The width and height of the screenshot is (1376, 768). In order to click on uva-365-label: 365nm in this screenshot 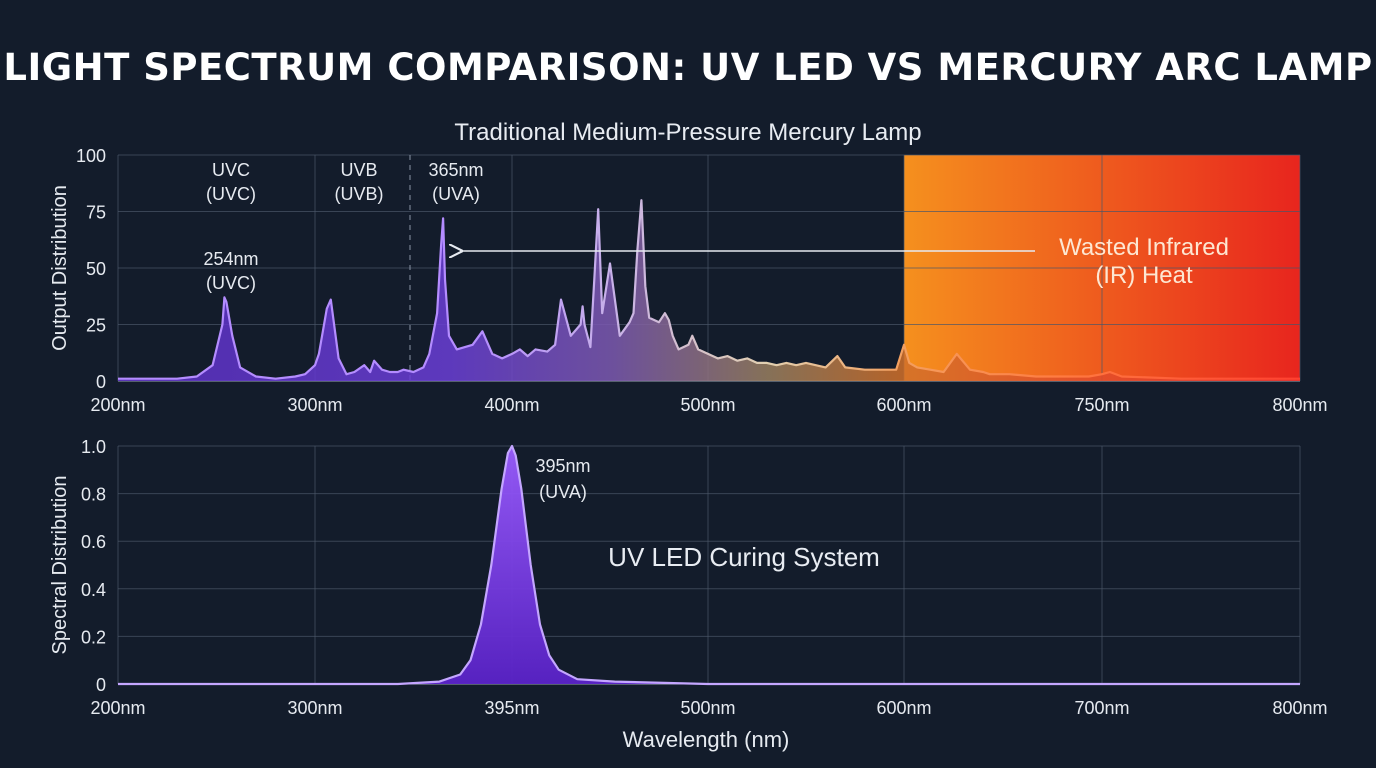, I will do `click(455, 170)`.